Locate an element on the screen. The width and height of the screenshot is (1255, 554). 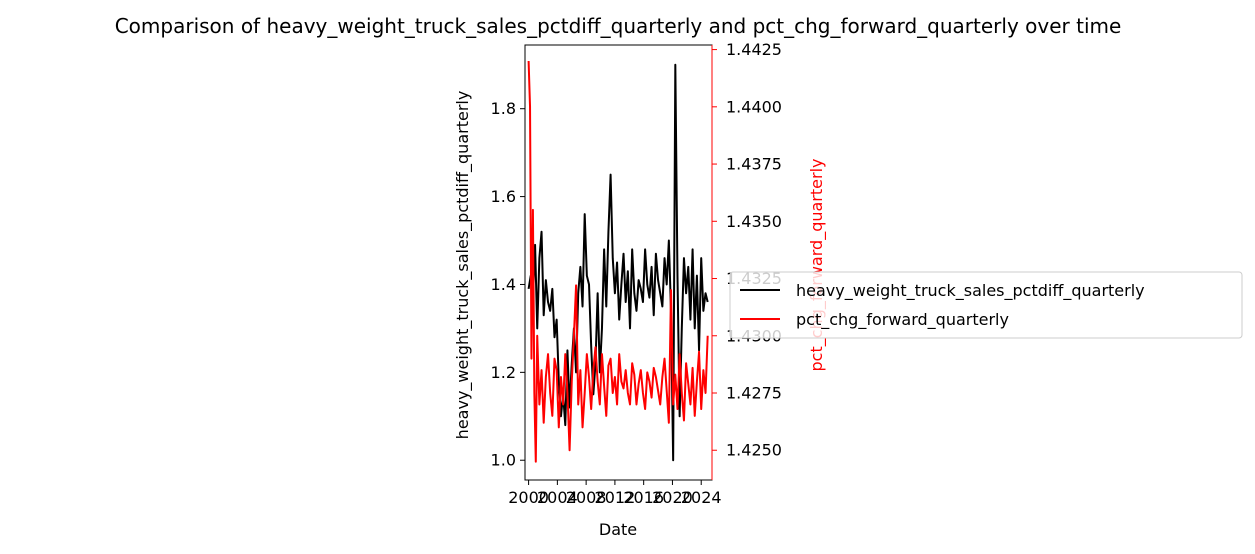
left-y-tick-label: 1.0 is located at coordinates (503, 460).